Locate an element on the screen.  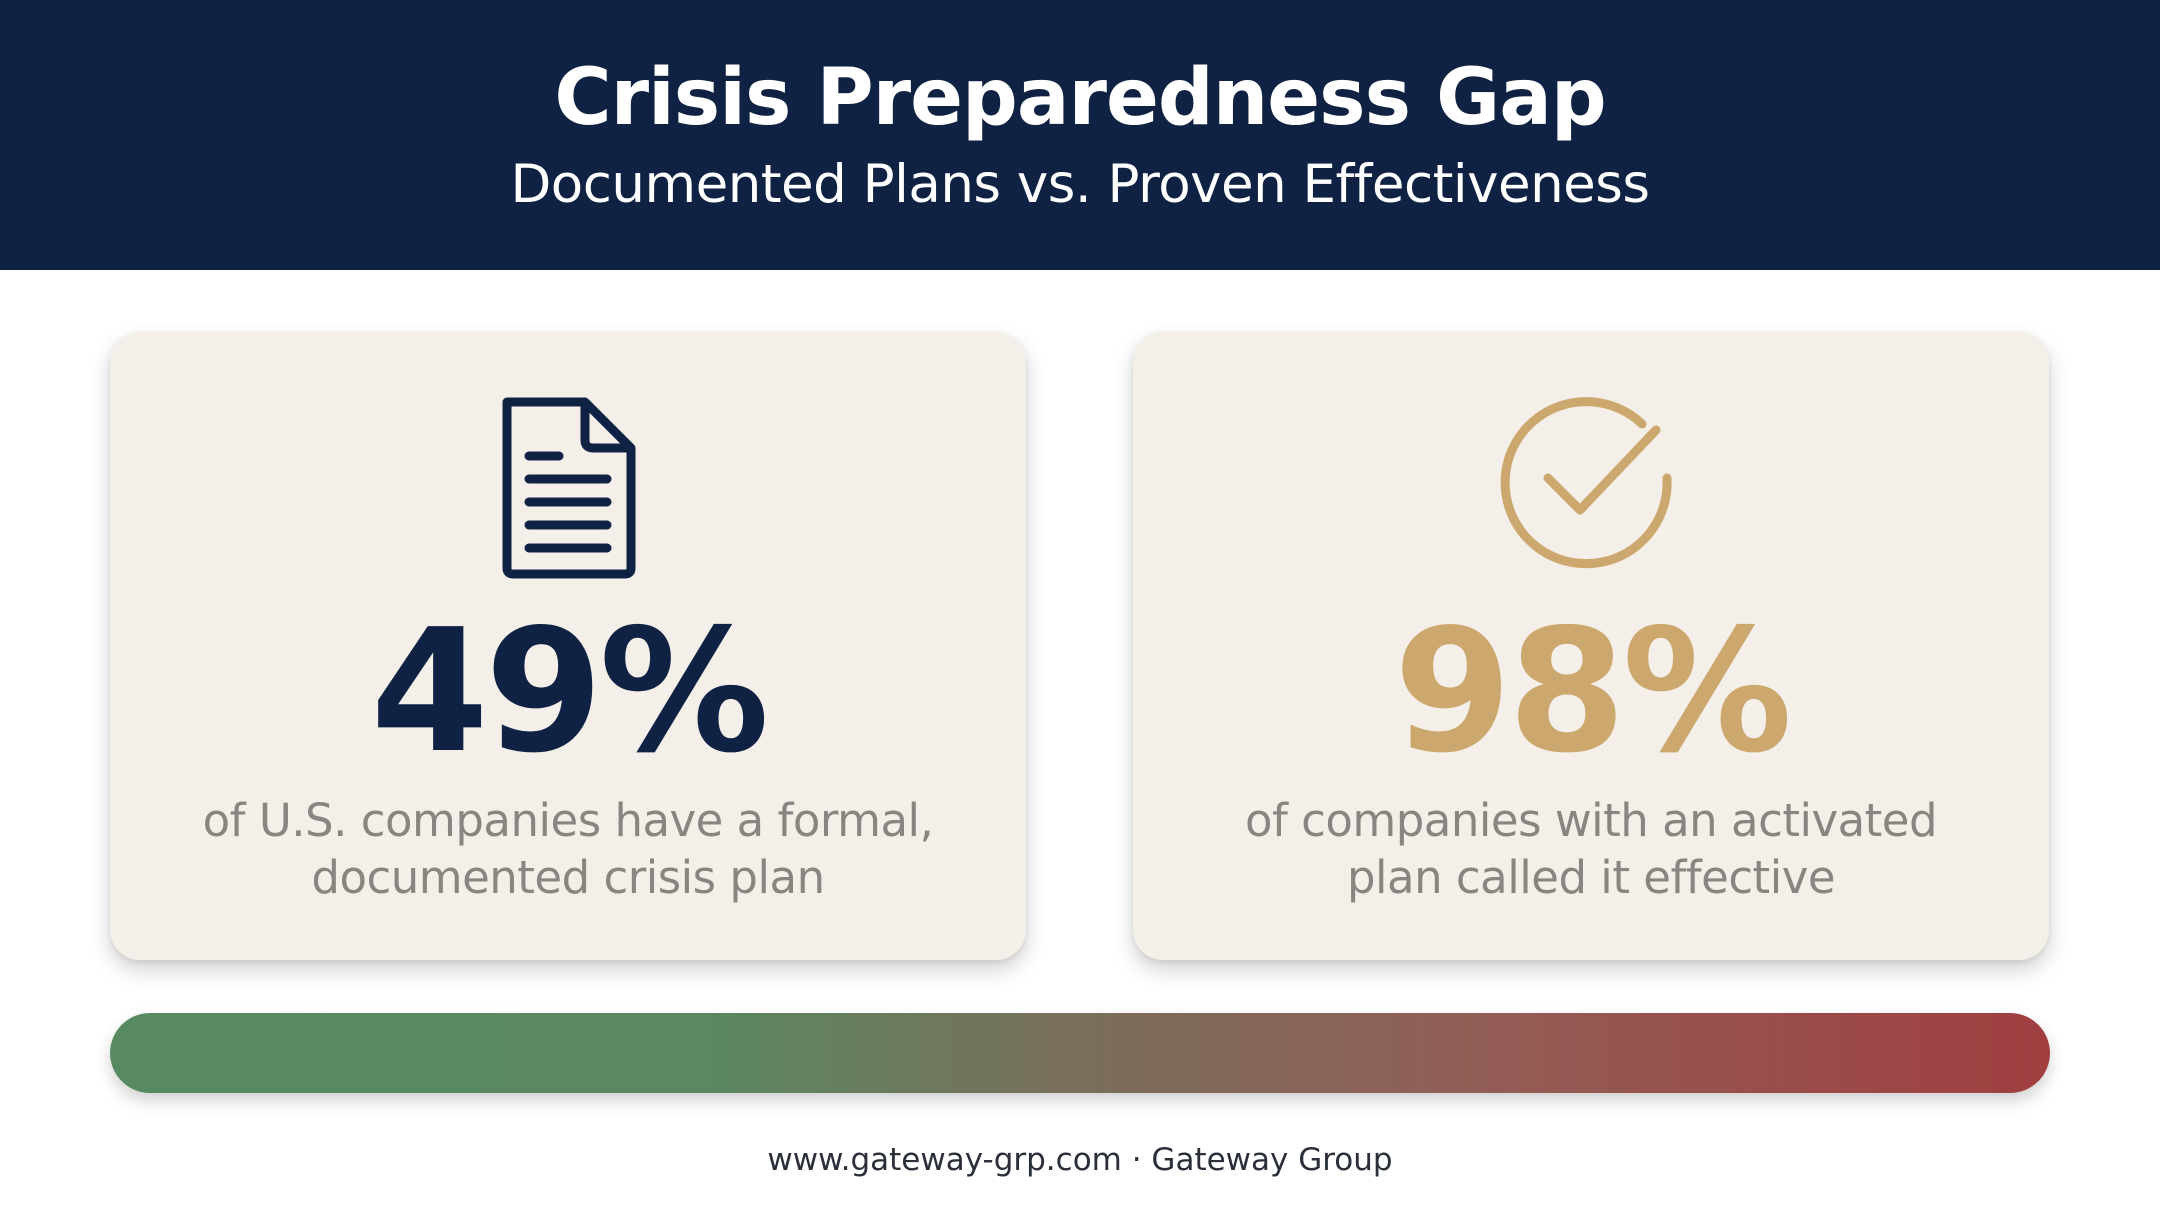
stat-description-line: documented crisis plan is located at coordinates (568, 877).